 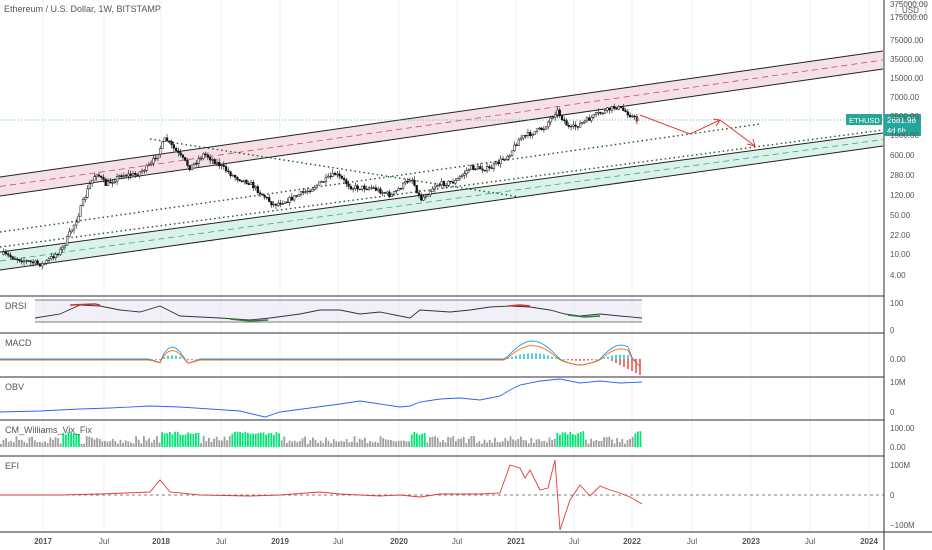 I want to click on time-axis-label: Jul, so click(x=338, y=541).